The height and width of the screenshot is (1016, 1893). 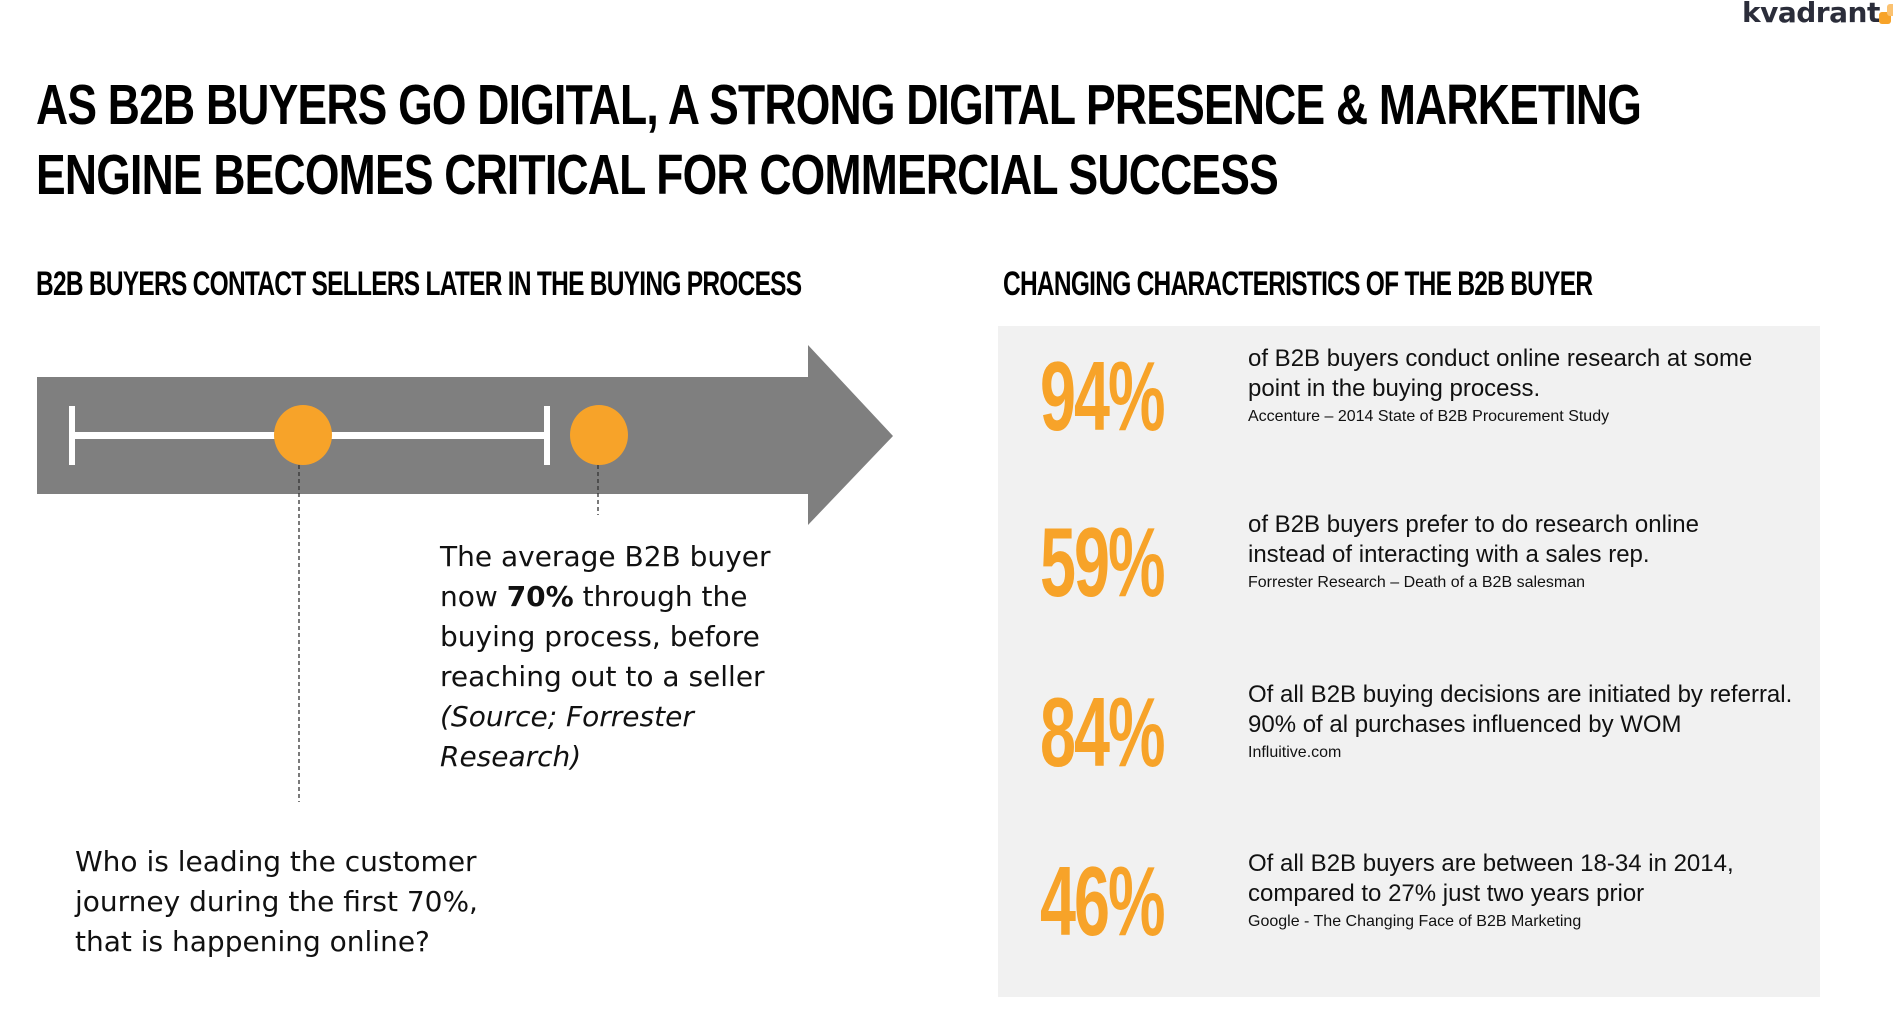 I want to click on callout-highlight: 70%, so click(x=540, y=596).